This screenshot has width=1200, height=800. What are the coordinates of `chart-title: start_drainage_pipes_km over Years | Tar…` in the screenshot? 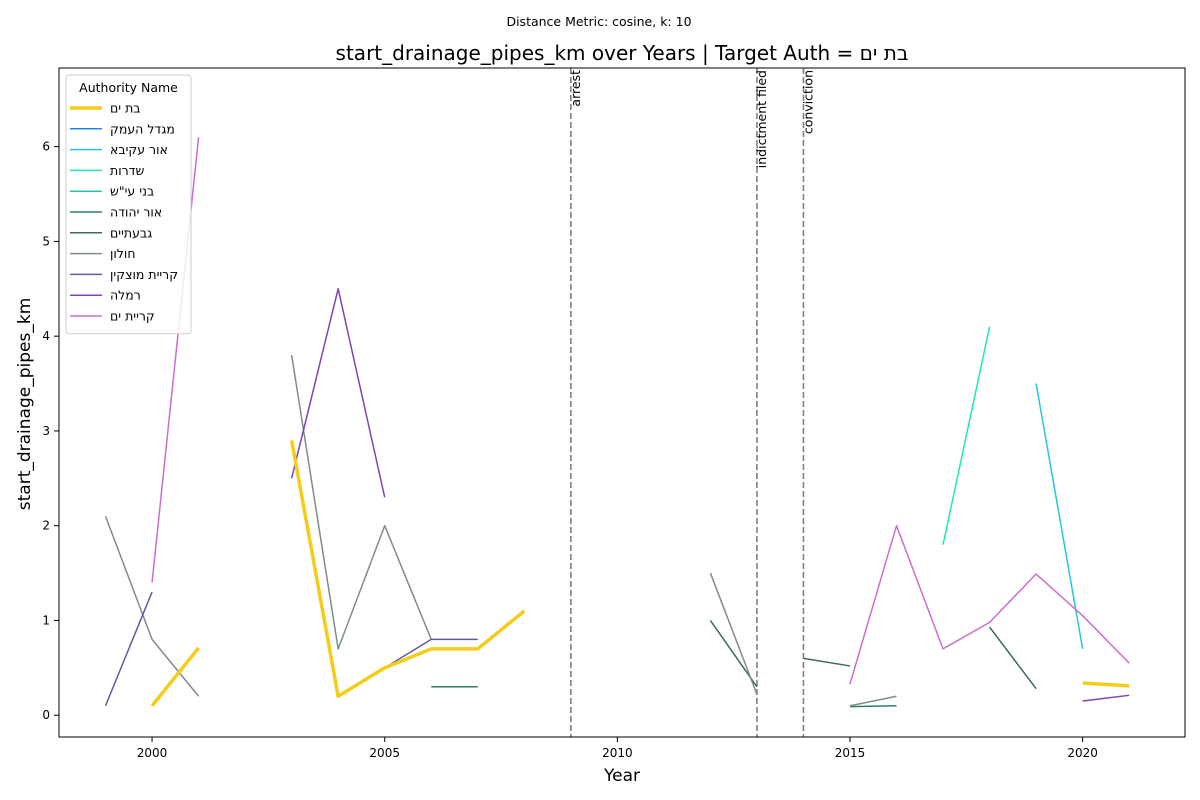 It's located at (622, 53).